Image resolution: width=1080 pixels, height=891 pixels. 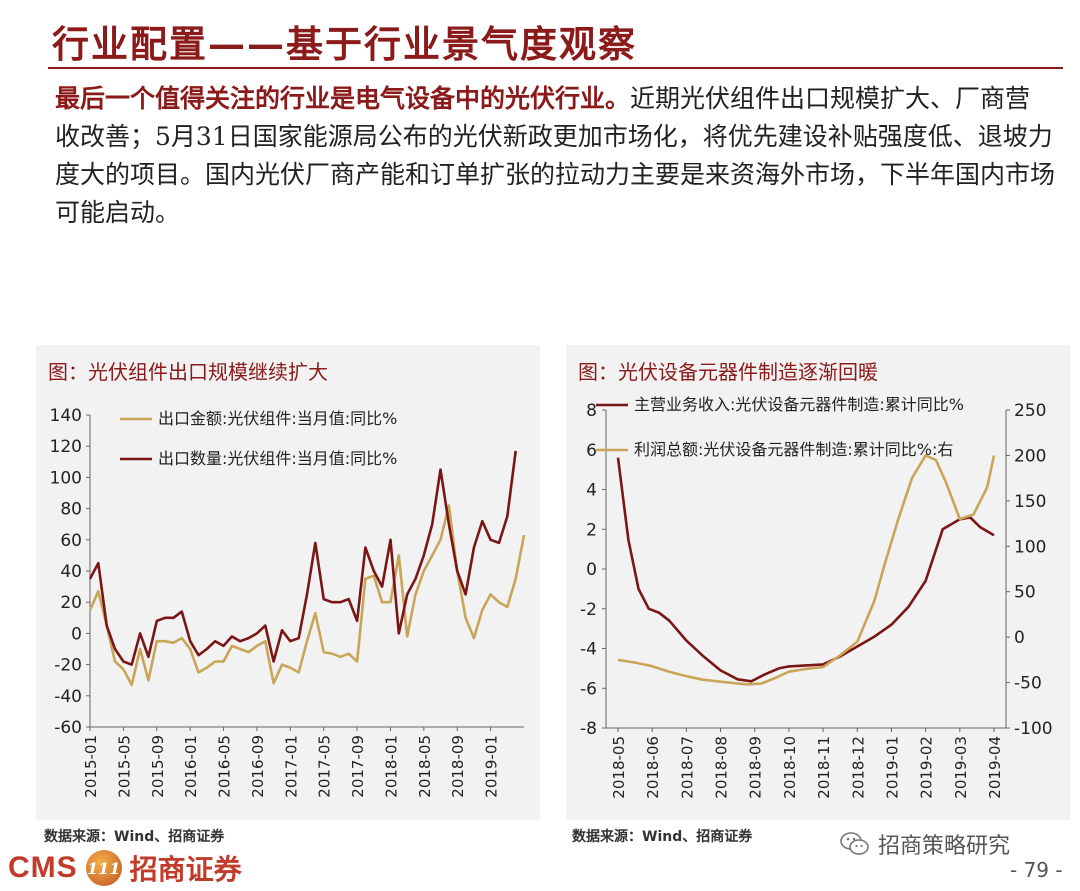 I want to click on right-tick-label: 100, so click(x=1030, y=547).